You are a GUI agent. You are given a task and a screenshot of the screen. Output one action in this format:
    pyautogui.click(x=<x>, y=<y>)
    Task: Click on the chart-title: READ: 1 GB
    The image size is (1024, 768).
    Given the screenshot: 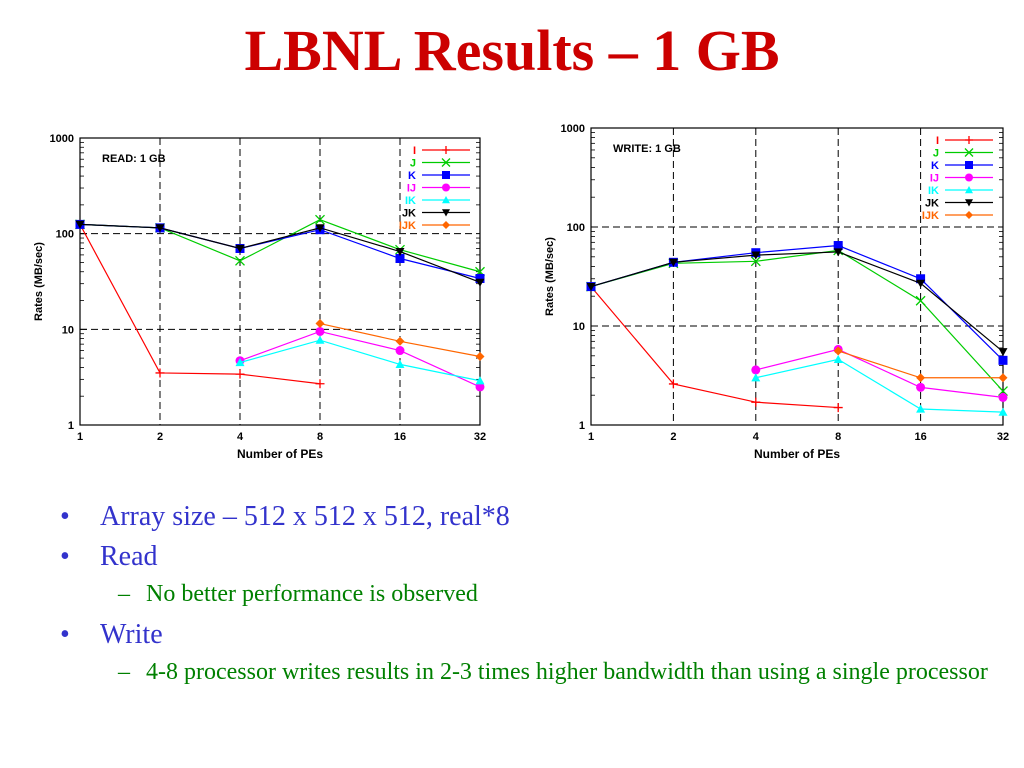 What is the action you would take?
    pyautogui.click(x=134, y=159)
    